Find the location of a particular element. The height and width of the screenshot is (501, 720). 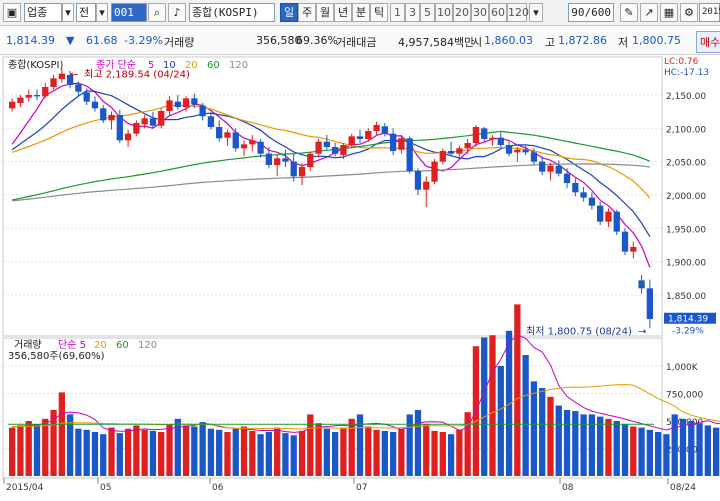

minute-button-30: 30 is located at coordinates (480, 12).